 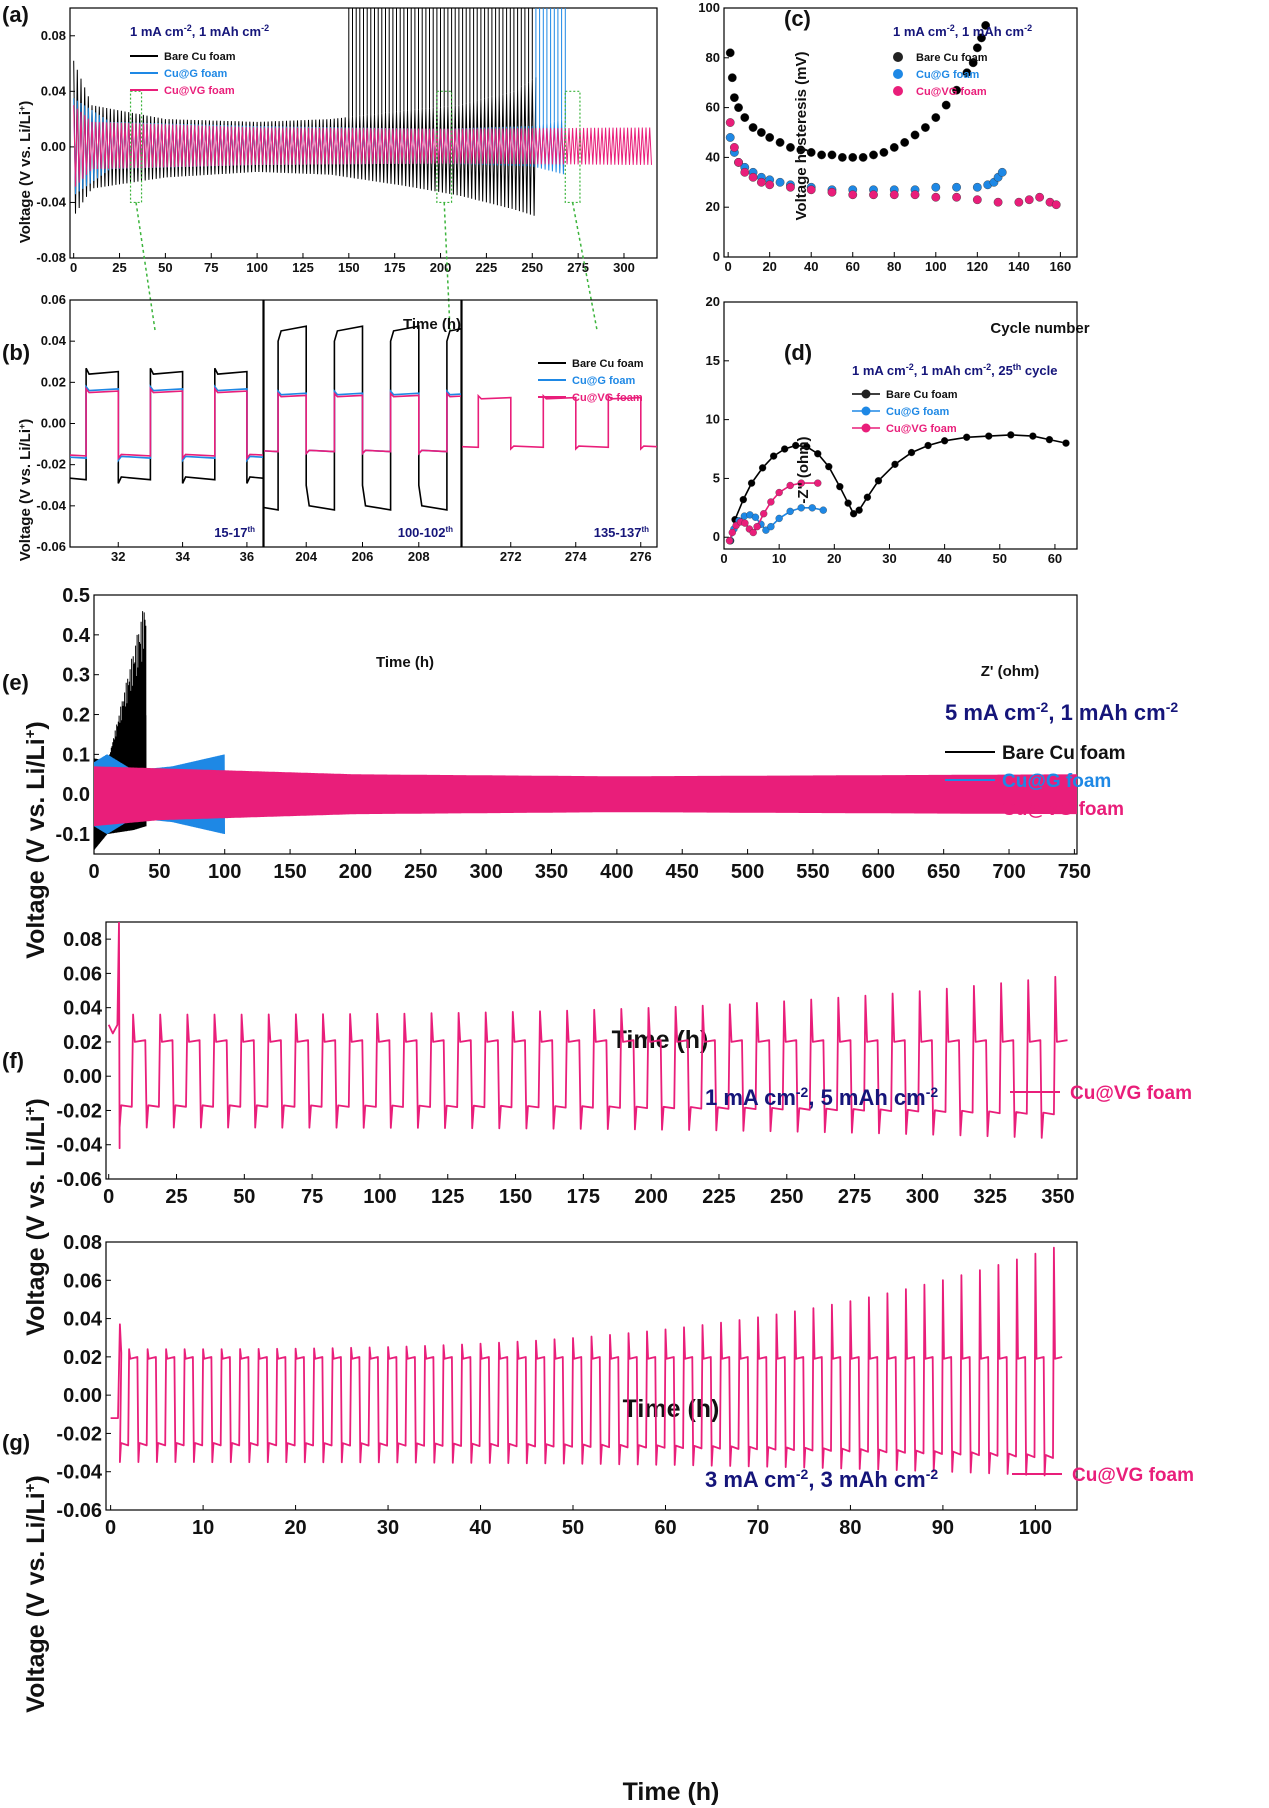 What do you see at coordinates (1061, 266) in the screenshot?
I see `x-tick-label: 160` at bounding box center [1061, 266].